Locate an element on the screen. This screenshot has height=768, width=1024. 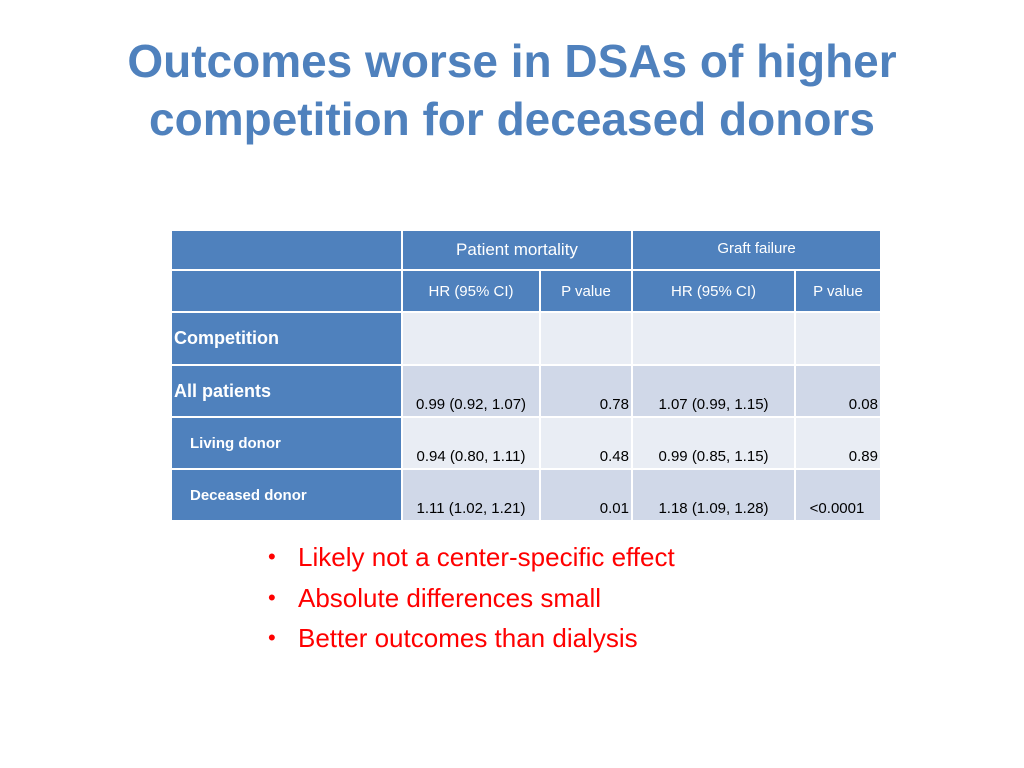
cell-pm-p: 0.78 is located at coordinates (586, 391).